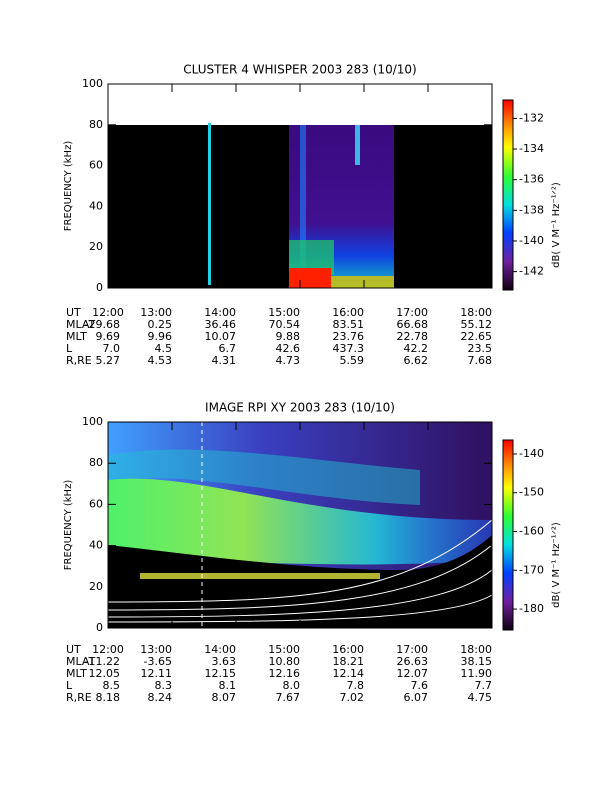 Image resolution: width=600 pixels, height=800 pixels. Describe the element at coordinates (416, 360) in the screenshot. I see `ephemeris-value: 6.62` at that location.